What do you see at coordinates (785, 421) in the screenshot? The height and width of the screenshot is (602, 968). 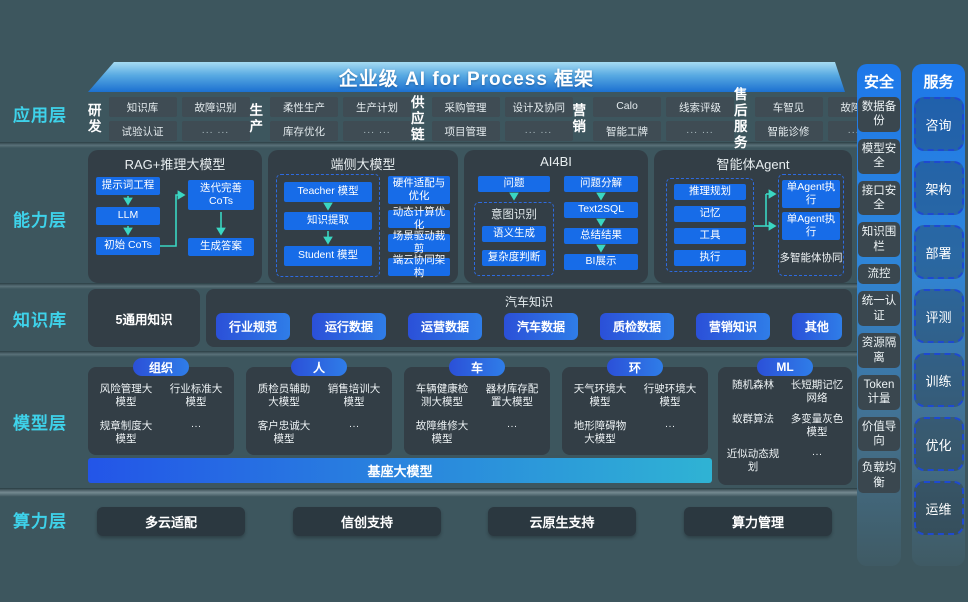 I see `model-group-ml: ML 随机森林 长短期记忆网络 蚁群算法 多变量灰色模型 近似动态规划 ···` at bounding box center [785, 421].